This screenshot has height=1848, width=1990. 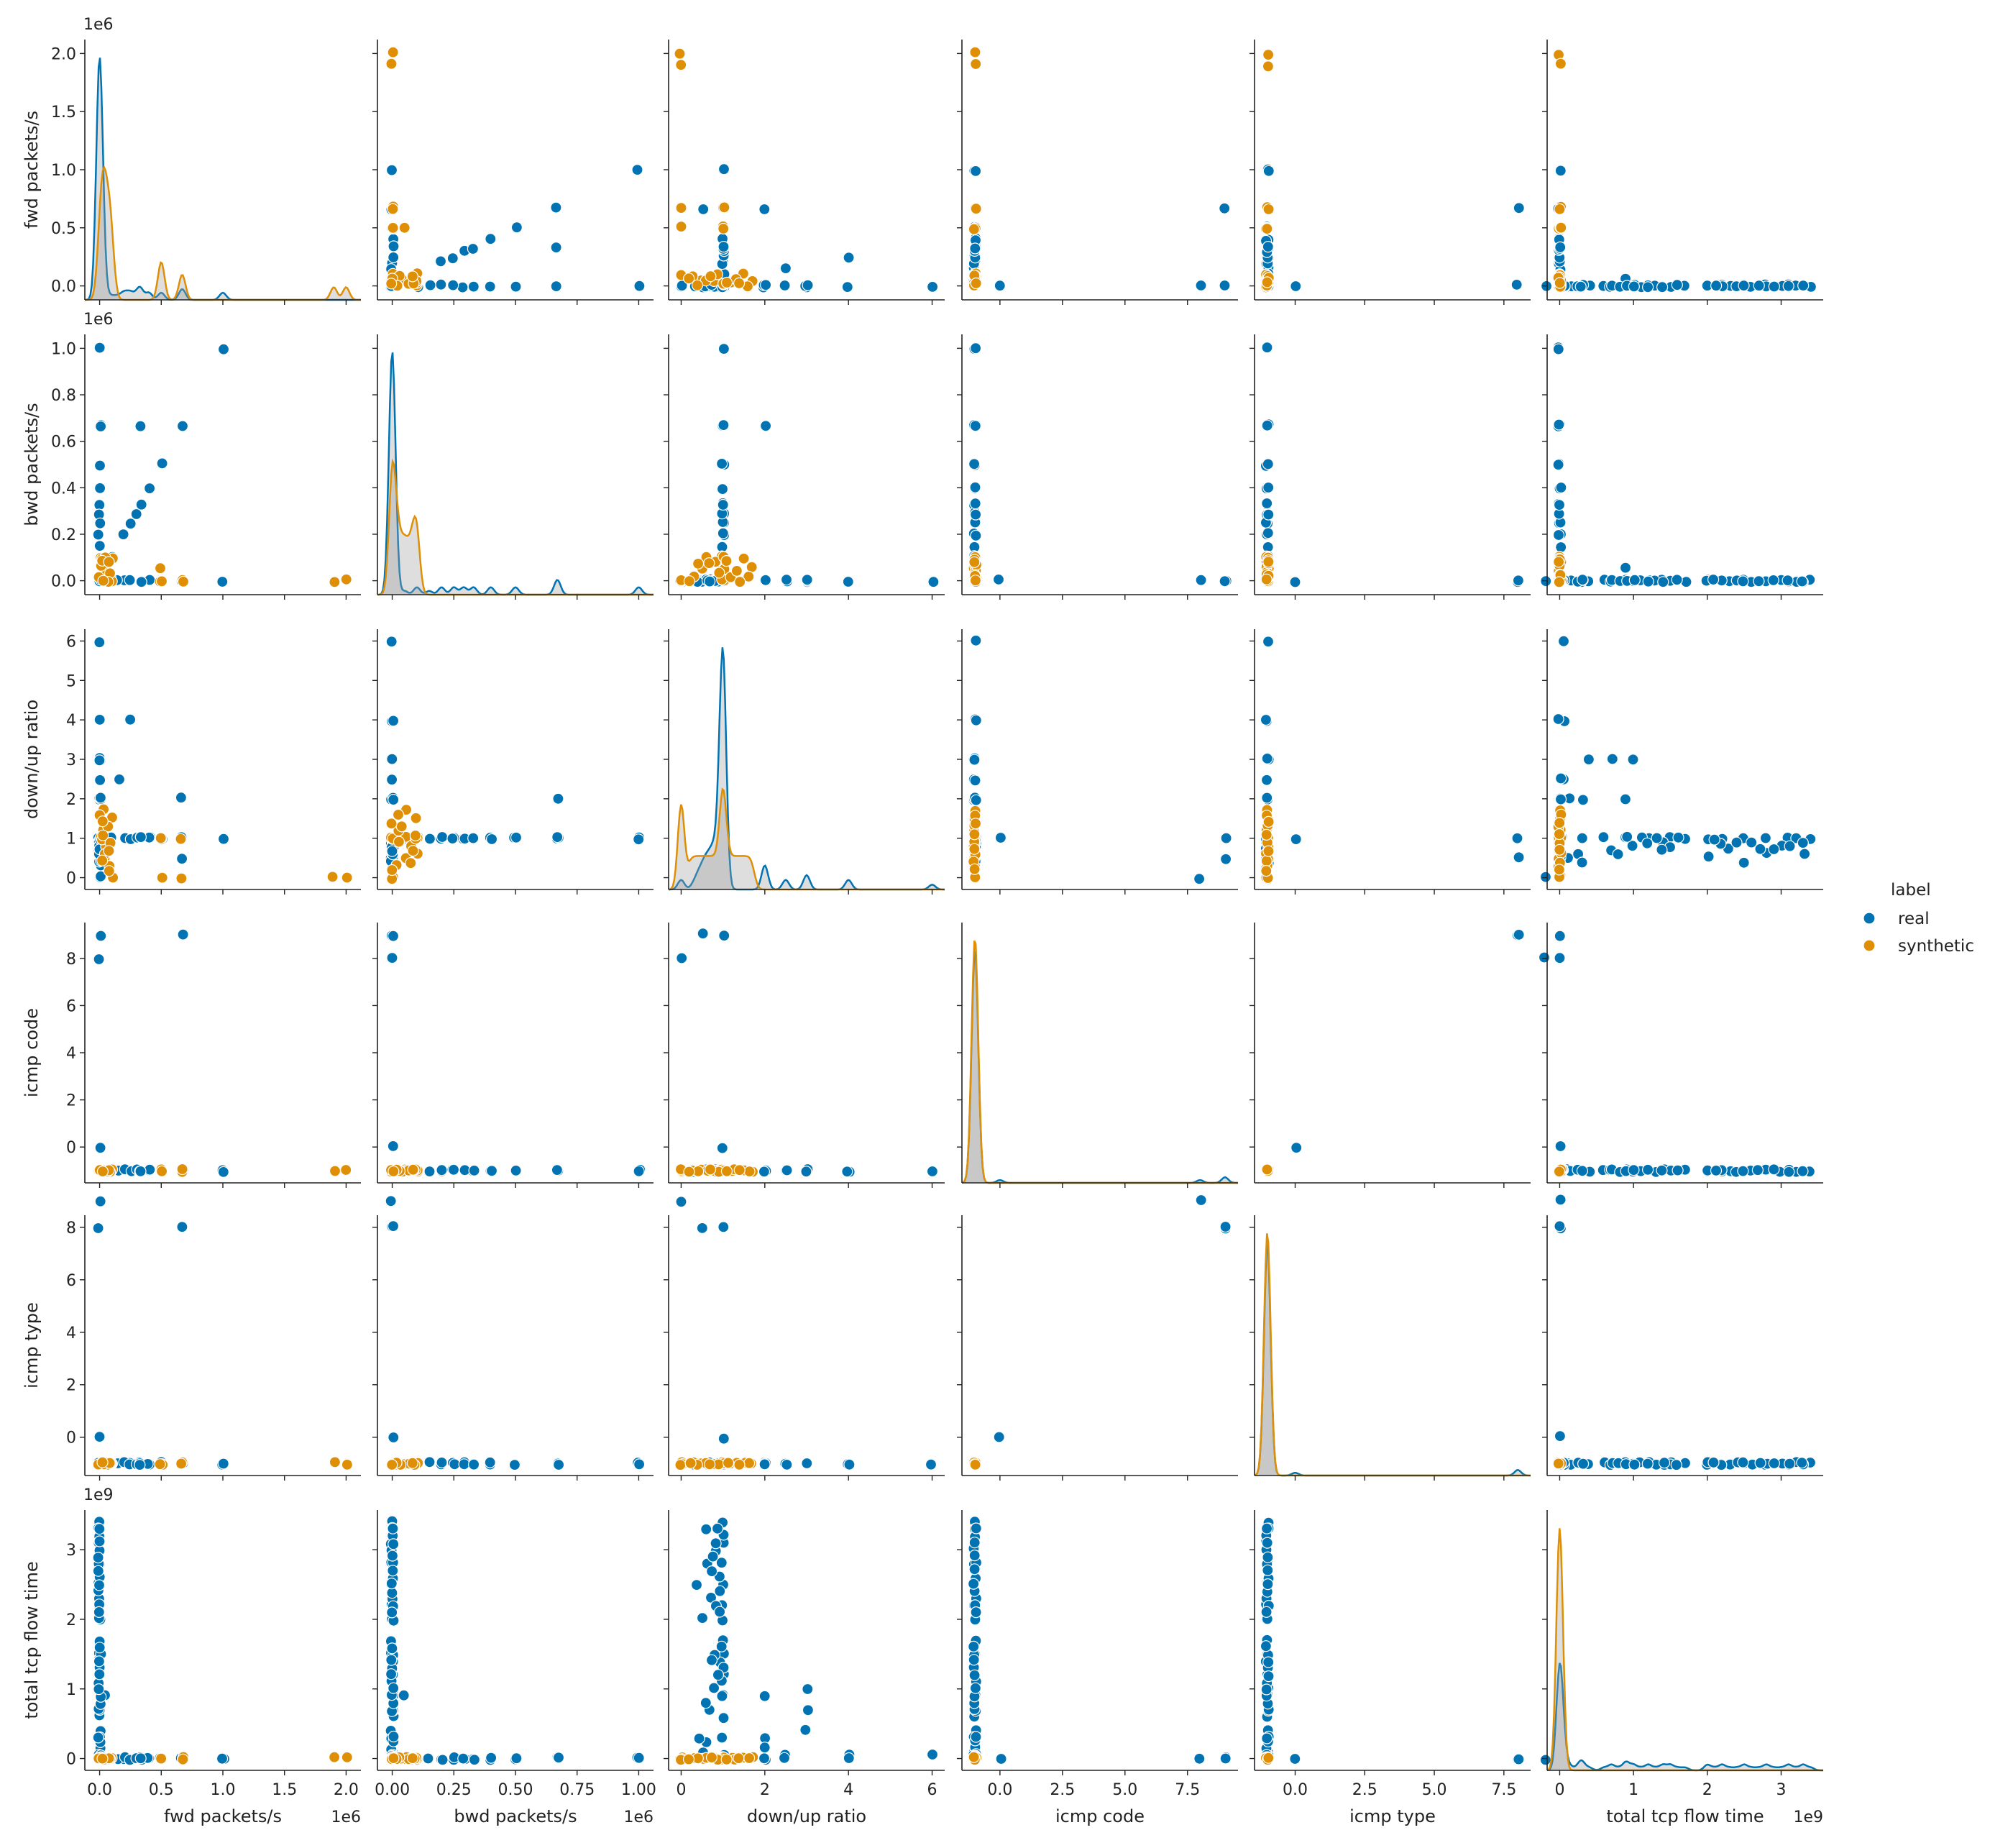 What do you see at coordinates (161, 1790) in the screenshot?
I see `x-tick-label: 0.5` at bounding box center [161, 1790].